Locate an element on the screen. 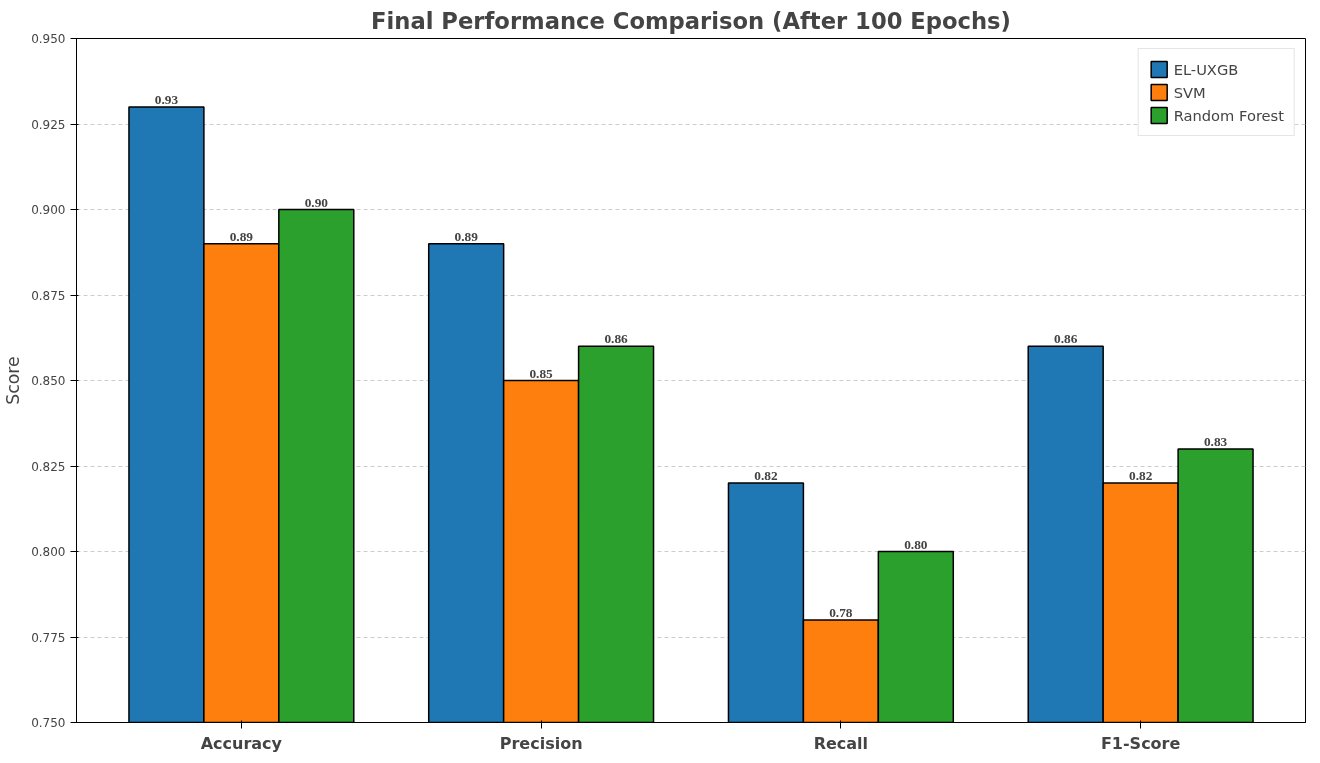 The width and height of the screenshot is (1320, 763). y-tick-label: 0.825 is located at coordinates (48, 466).